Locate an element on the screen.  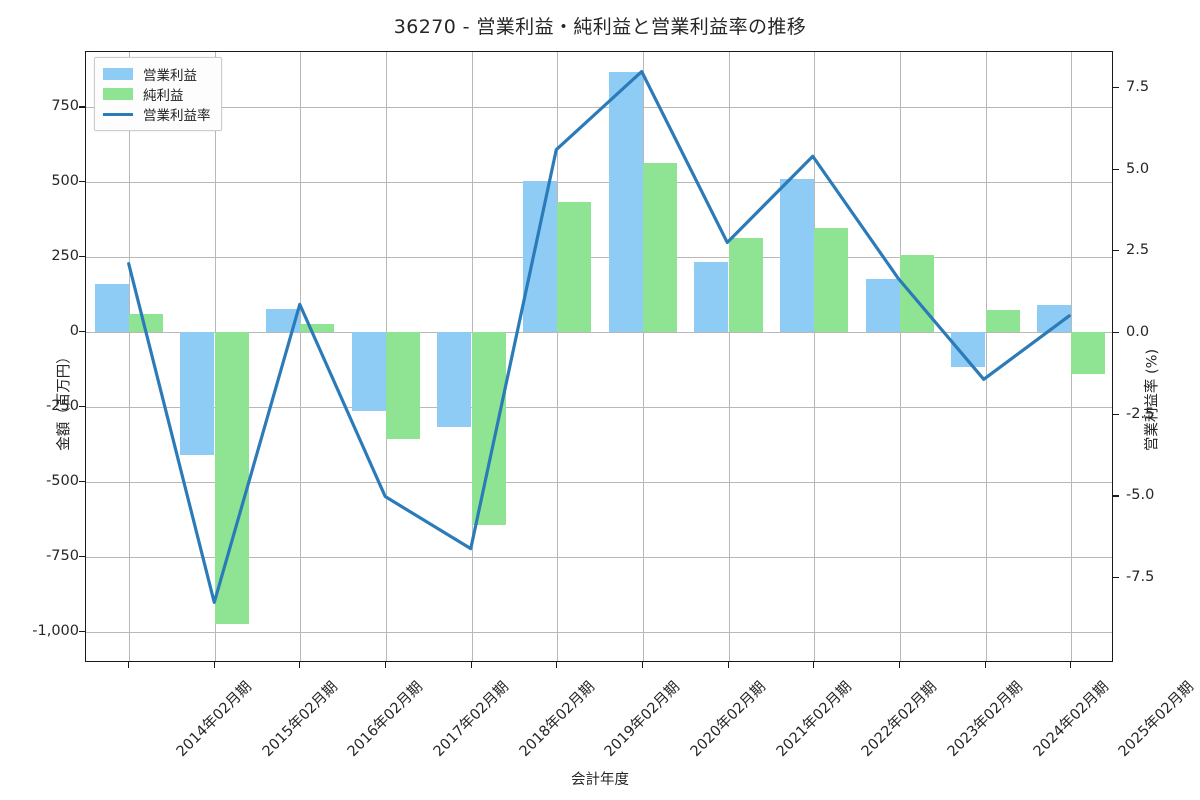
y-axis-tick-label: -250 is located at coordinates (62, 405).